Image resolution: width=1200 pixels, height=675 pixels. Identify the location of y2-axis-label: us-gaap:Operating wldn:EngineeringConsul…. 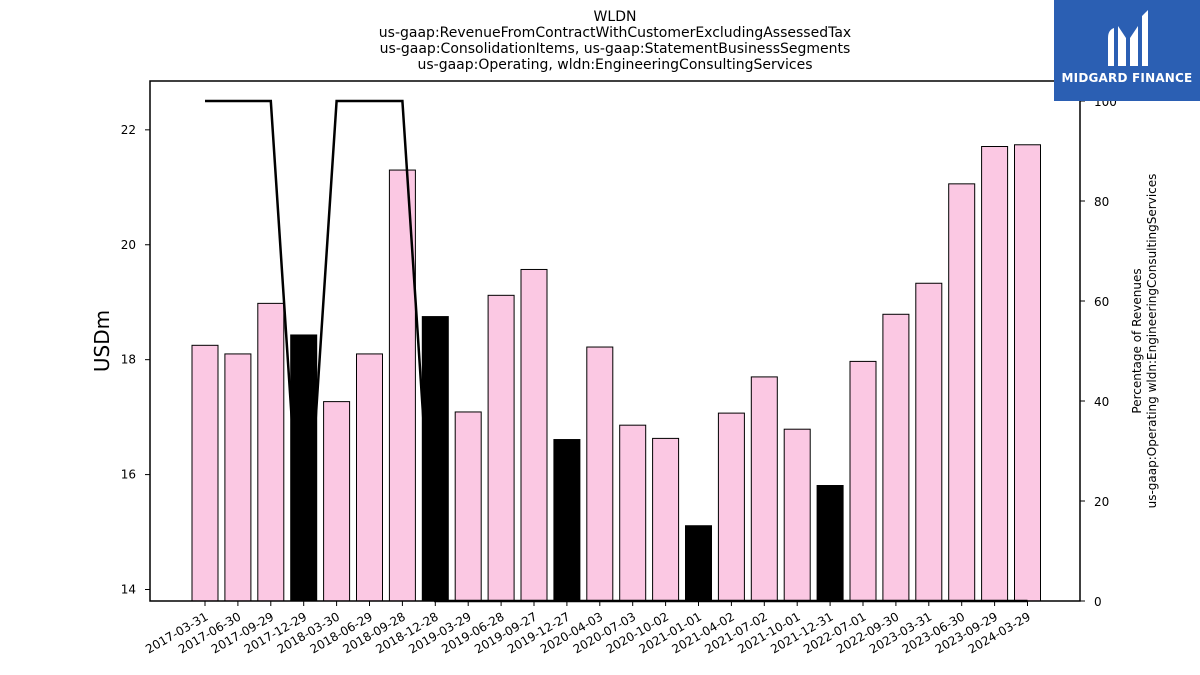
(1152, 341).